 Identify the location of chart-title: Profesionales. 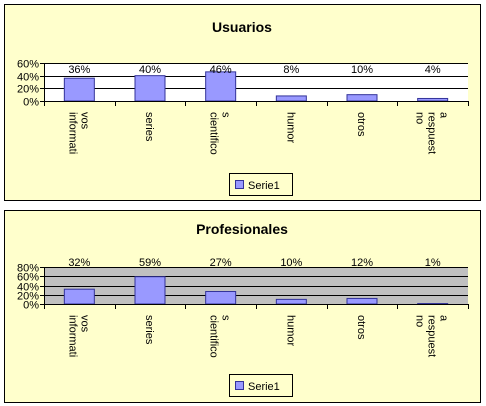
(242, 229).